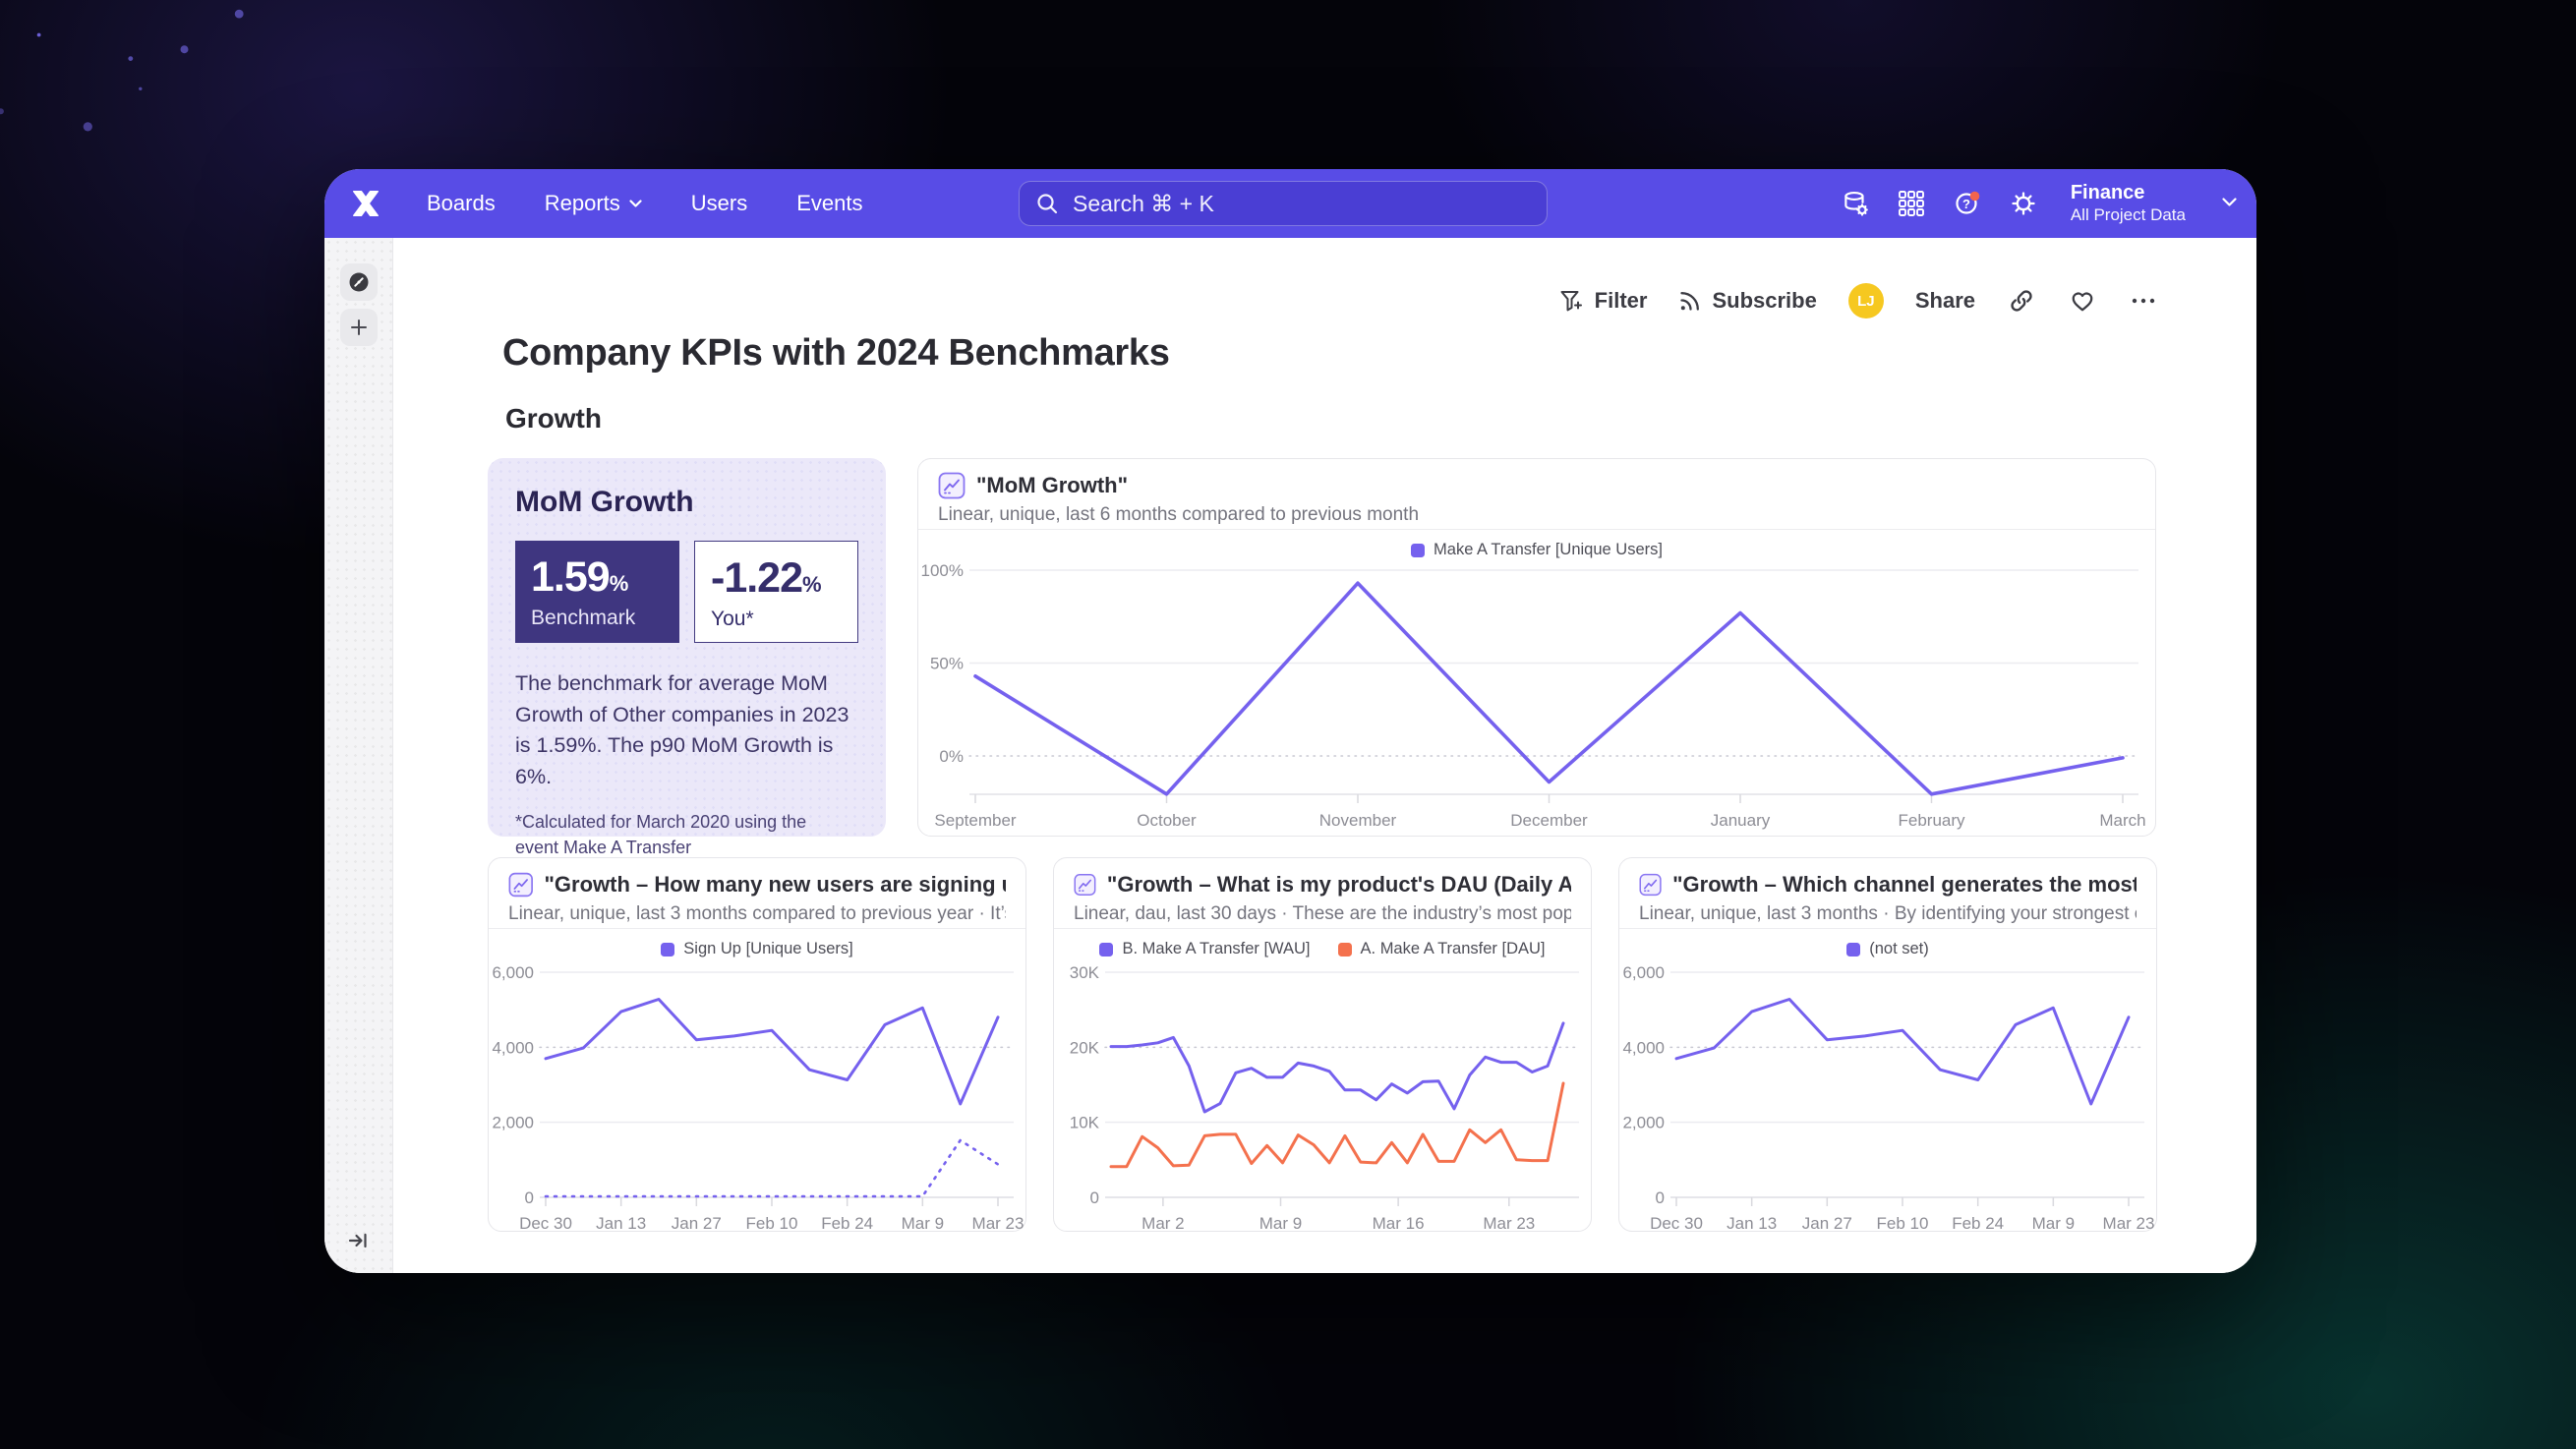 The width and height of the screenshot is (2576, 1449). Describe the element at coordinates (1167, 821) in the screenshot. I see `svg-text: October` at that location.